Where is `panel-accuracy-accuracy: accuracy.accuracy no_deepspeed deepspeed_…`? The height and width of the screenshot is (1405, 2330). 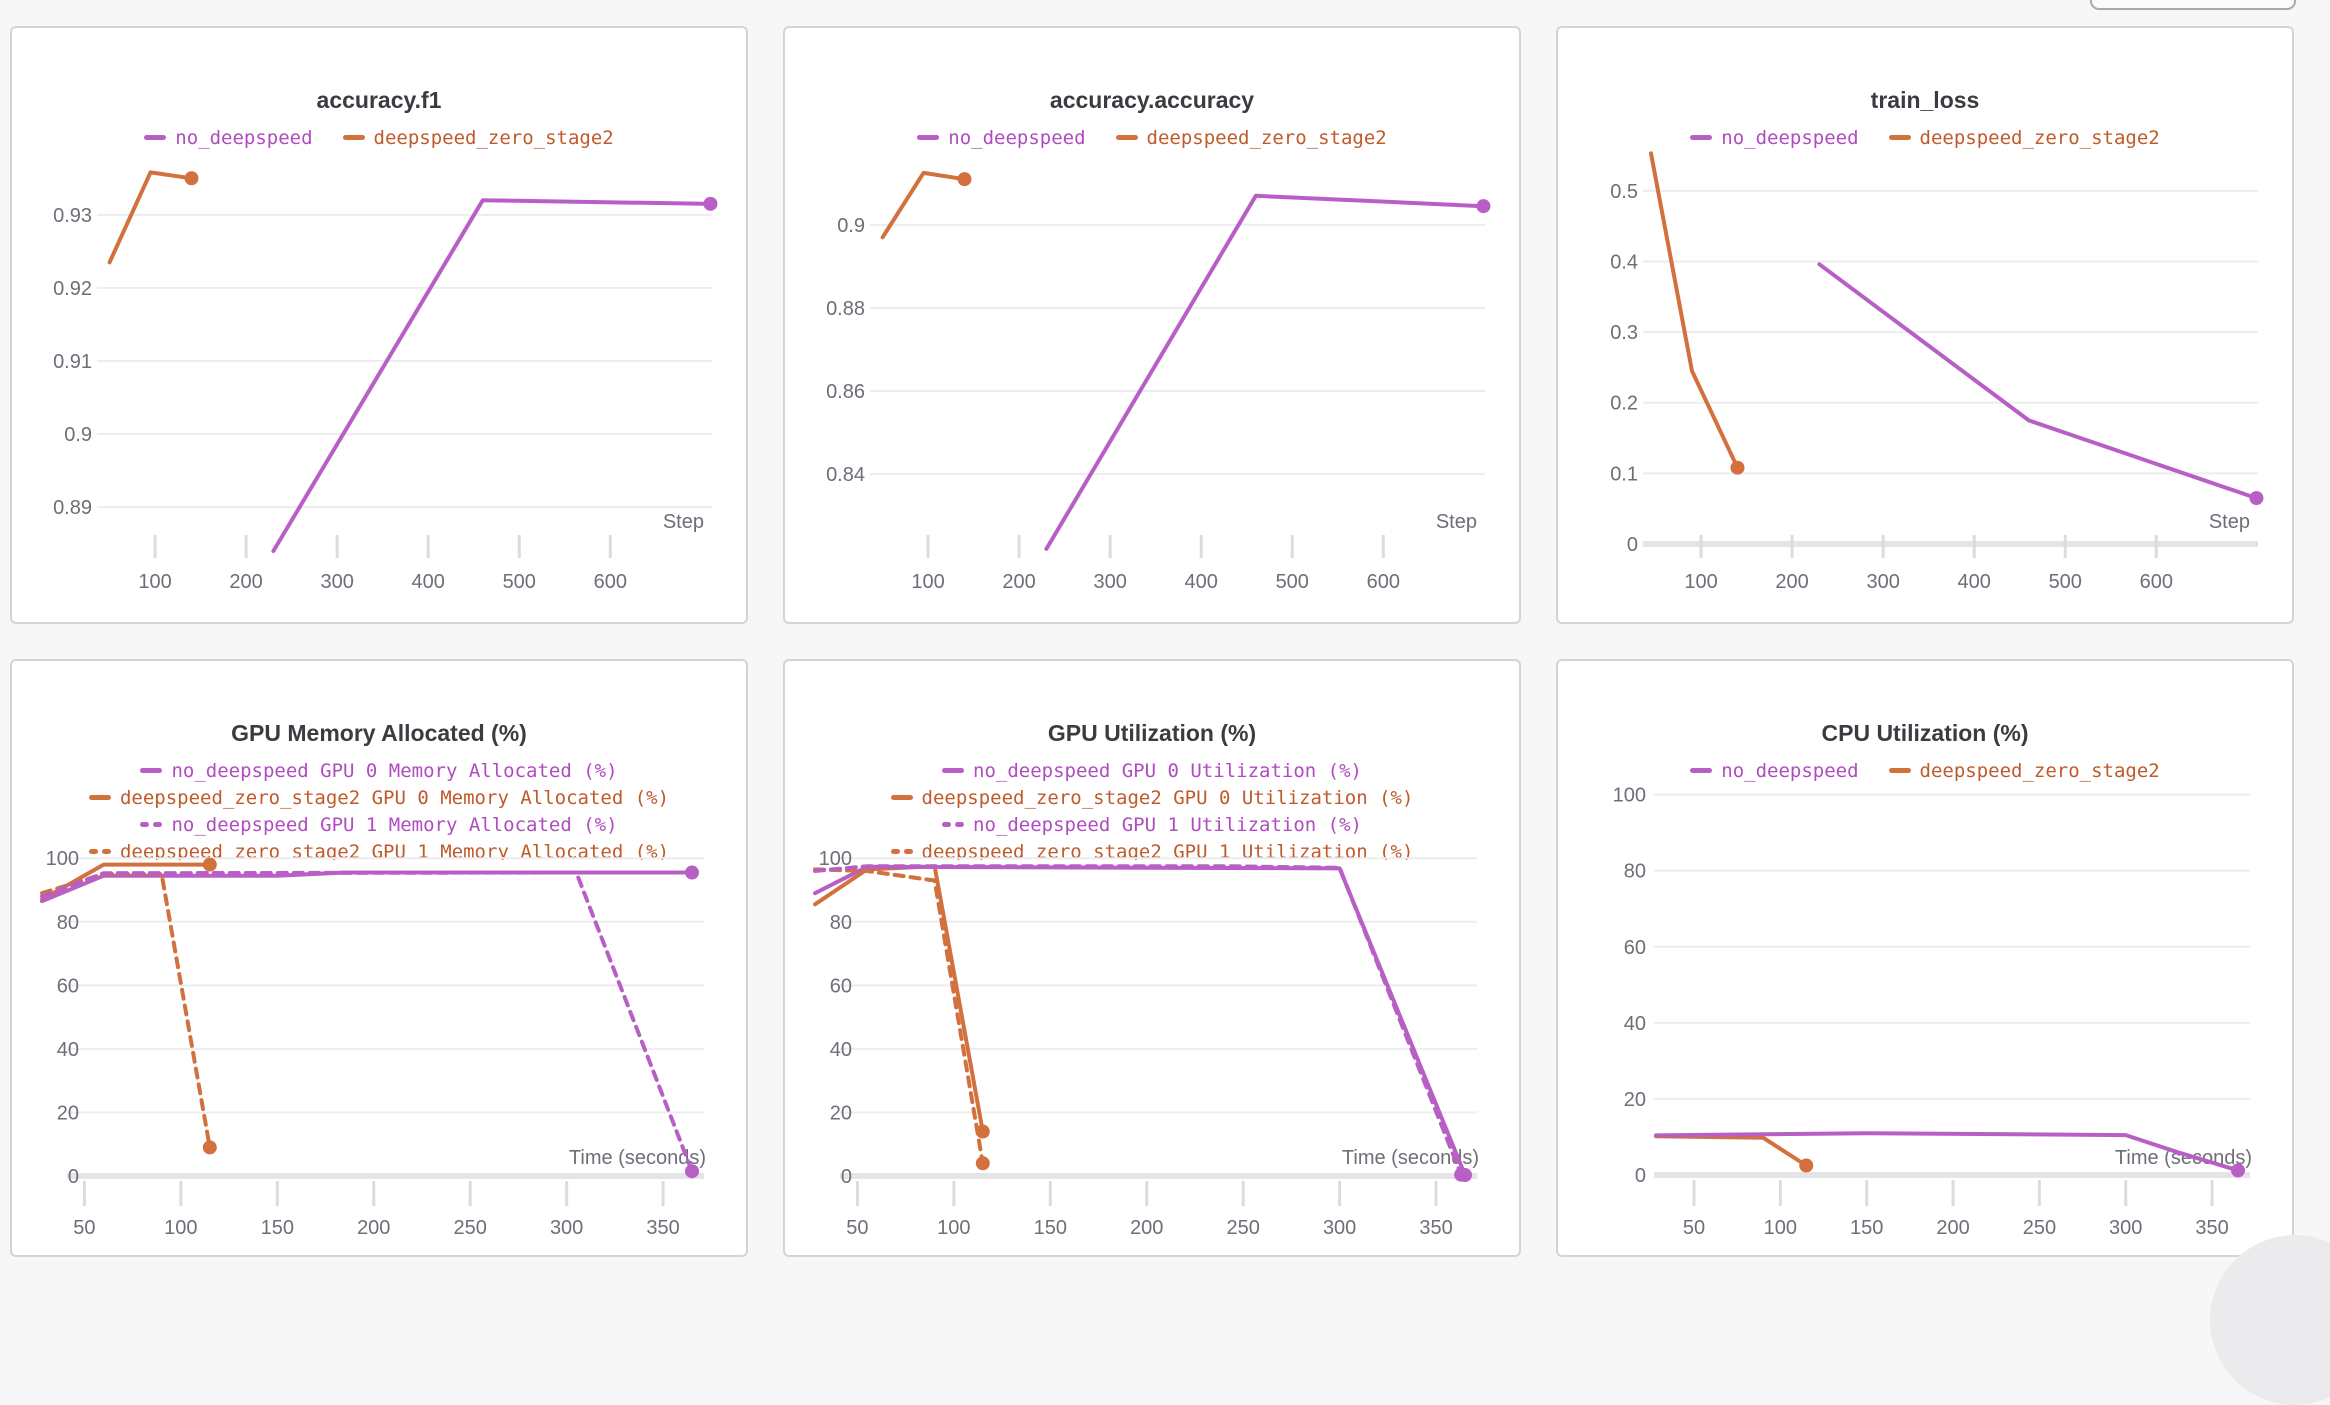
panel-accuracy-accuracy: accuracy.accuracy no_deepspeed deepspeed_… is located at coordinates (1152, 325).